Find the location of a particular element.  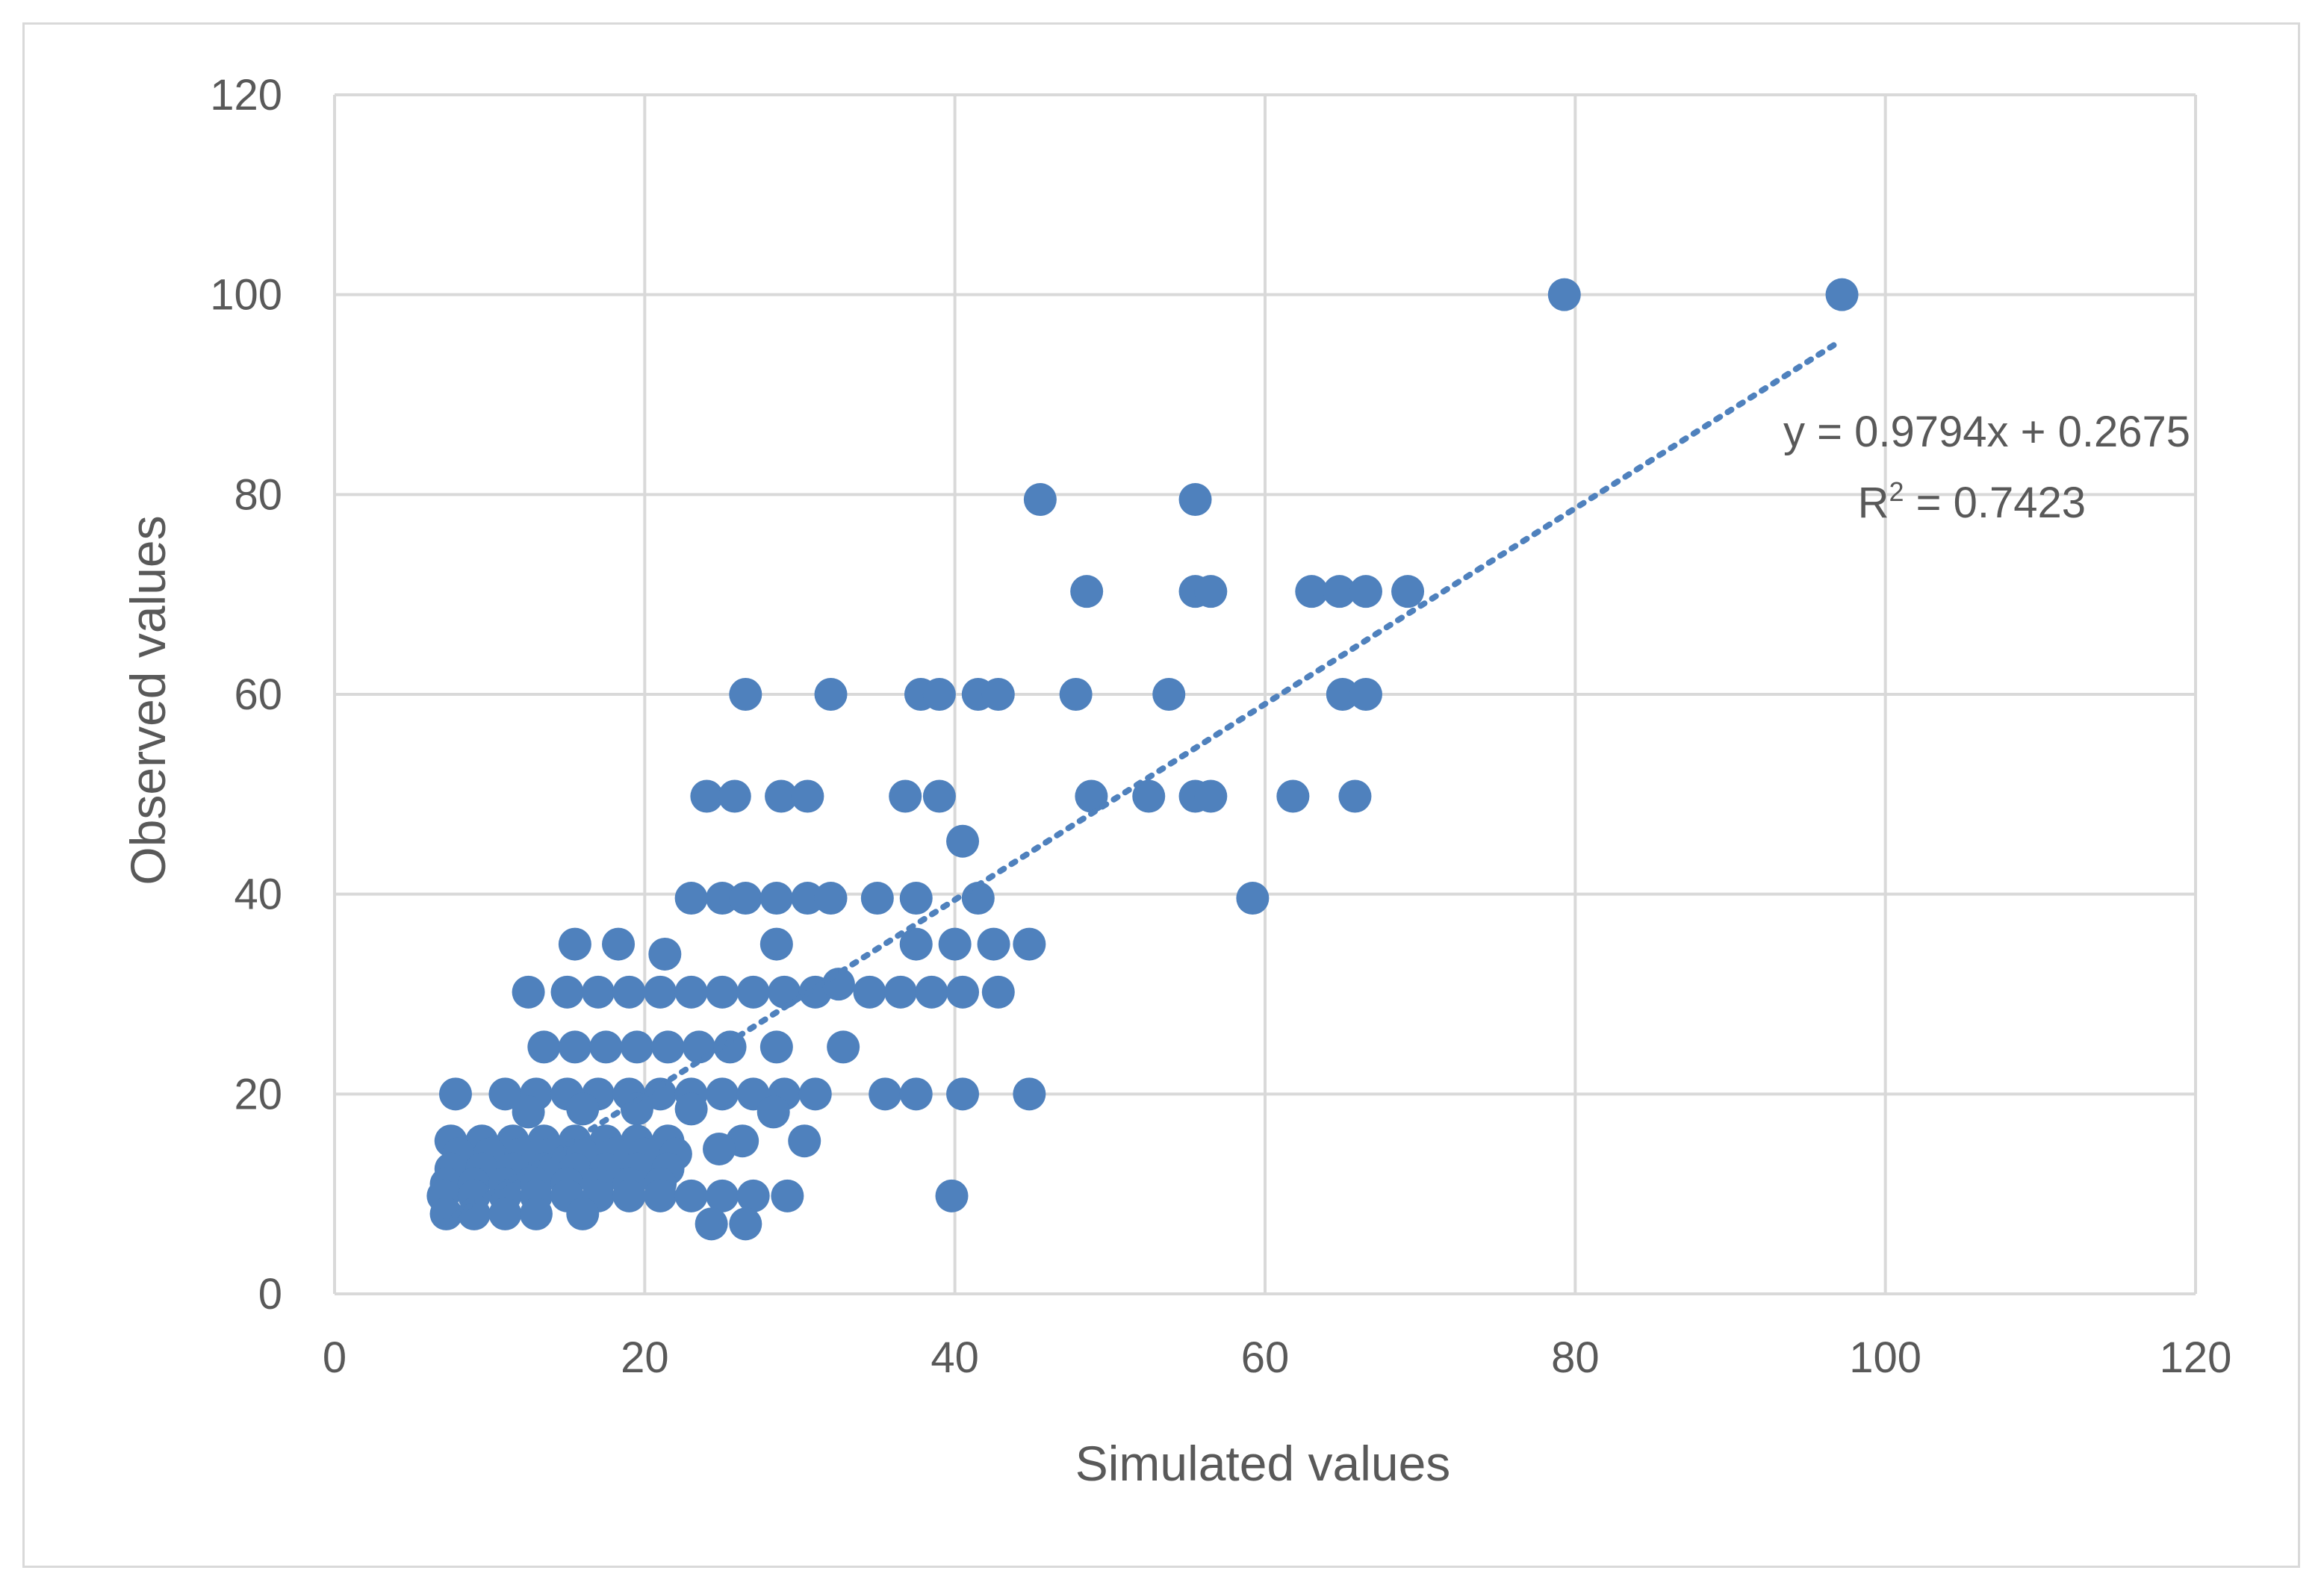

r-squared-label: R2 = 0.7423 is located at coordinates (1972, 501).